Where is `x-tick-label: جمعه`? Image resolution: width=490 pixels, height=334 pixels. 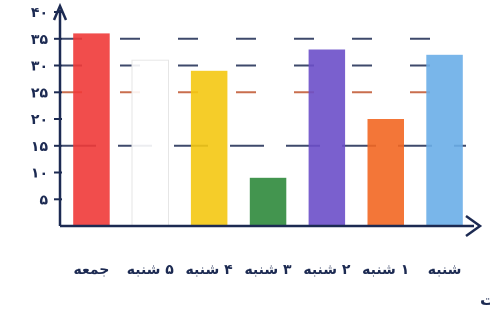
x-tick-label: جمعه is located at coordinates (91, 270).